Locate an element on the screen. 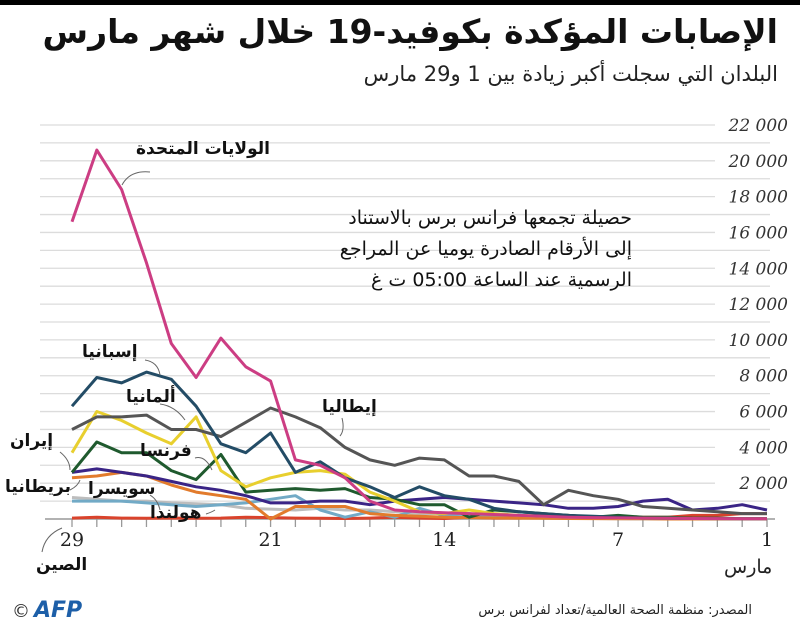  label-italy: إيطاليا is located at coordinates (349, 407).